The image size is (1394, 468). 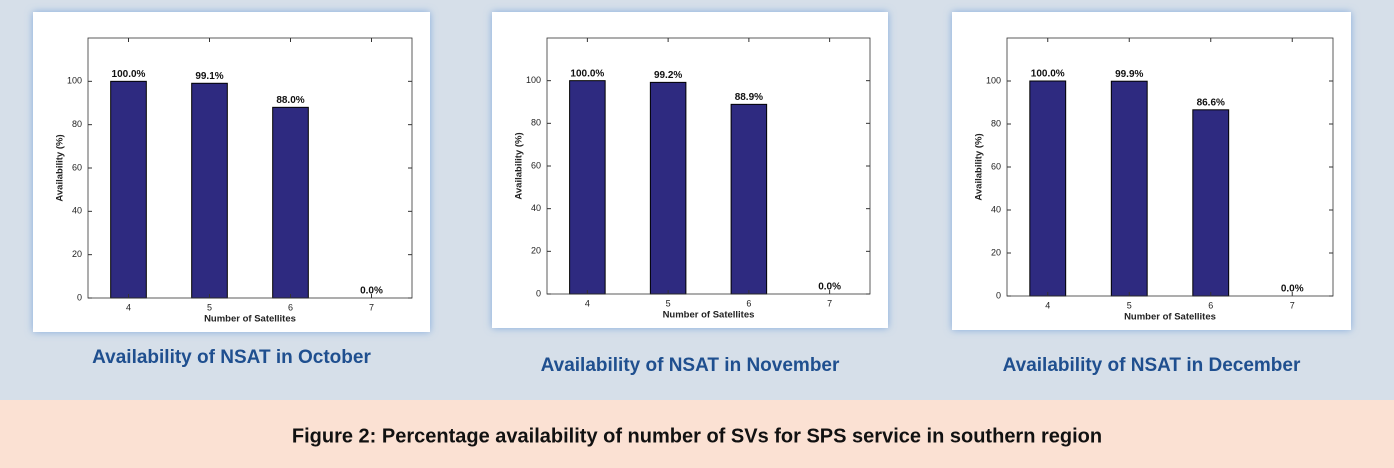 I want to click on value-label: 86.6%, so click(x=1211, y=102).